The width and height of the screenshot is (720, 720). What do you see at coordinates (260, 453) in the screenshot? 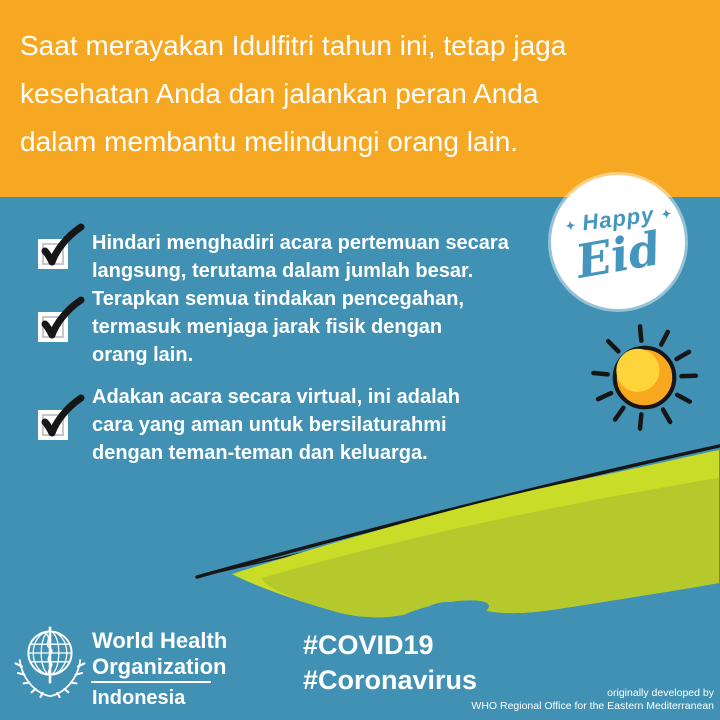
I see `check-line: dengan teman-teman dan keluarga.` at bounding box center [260, 453].